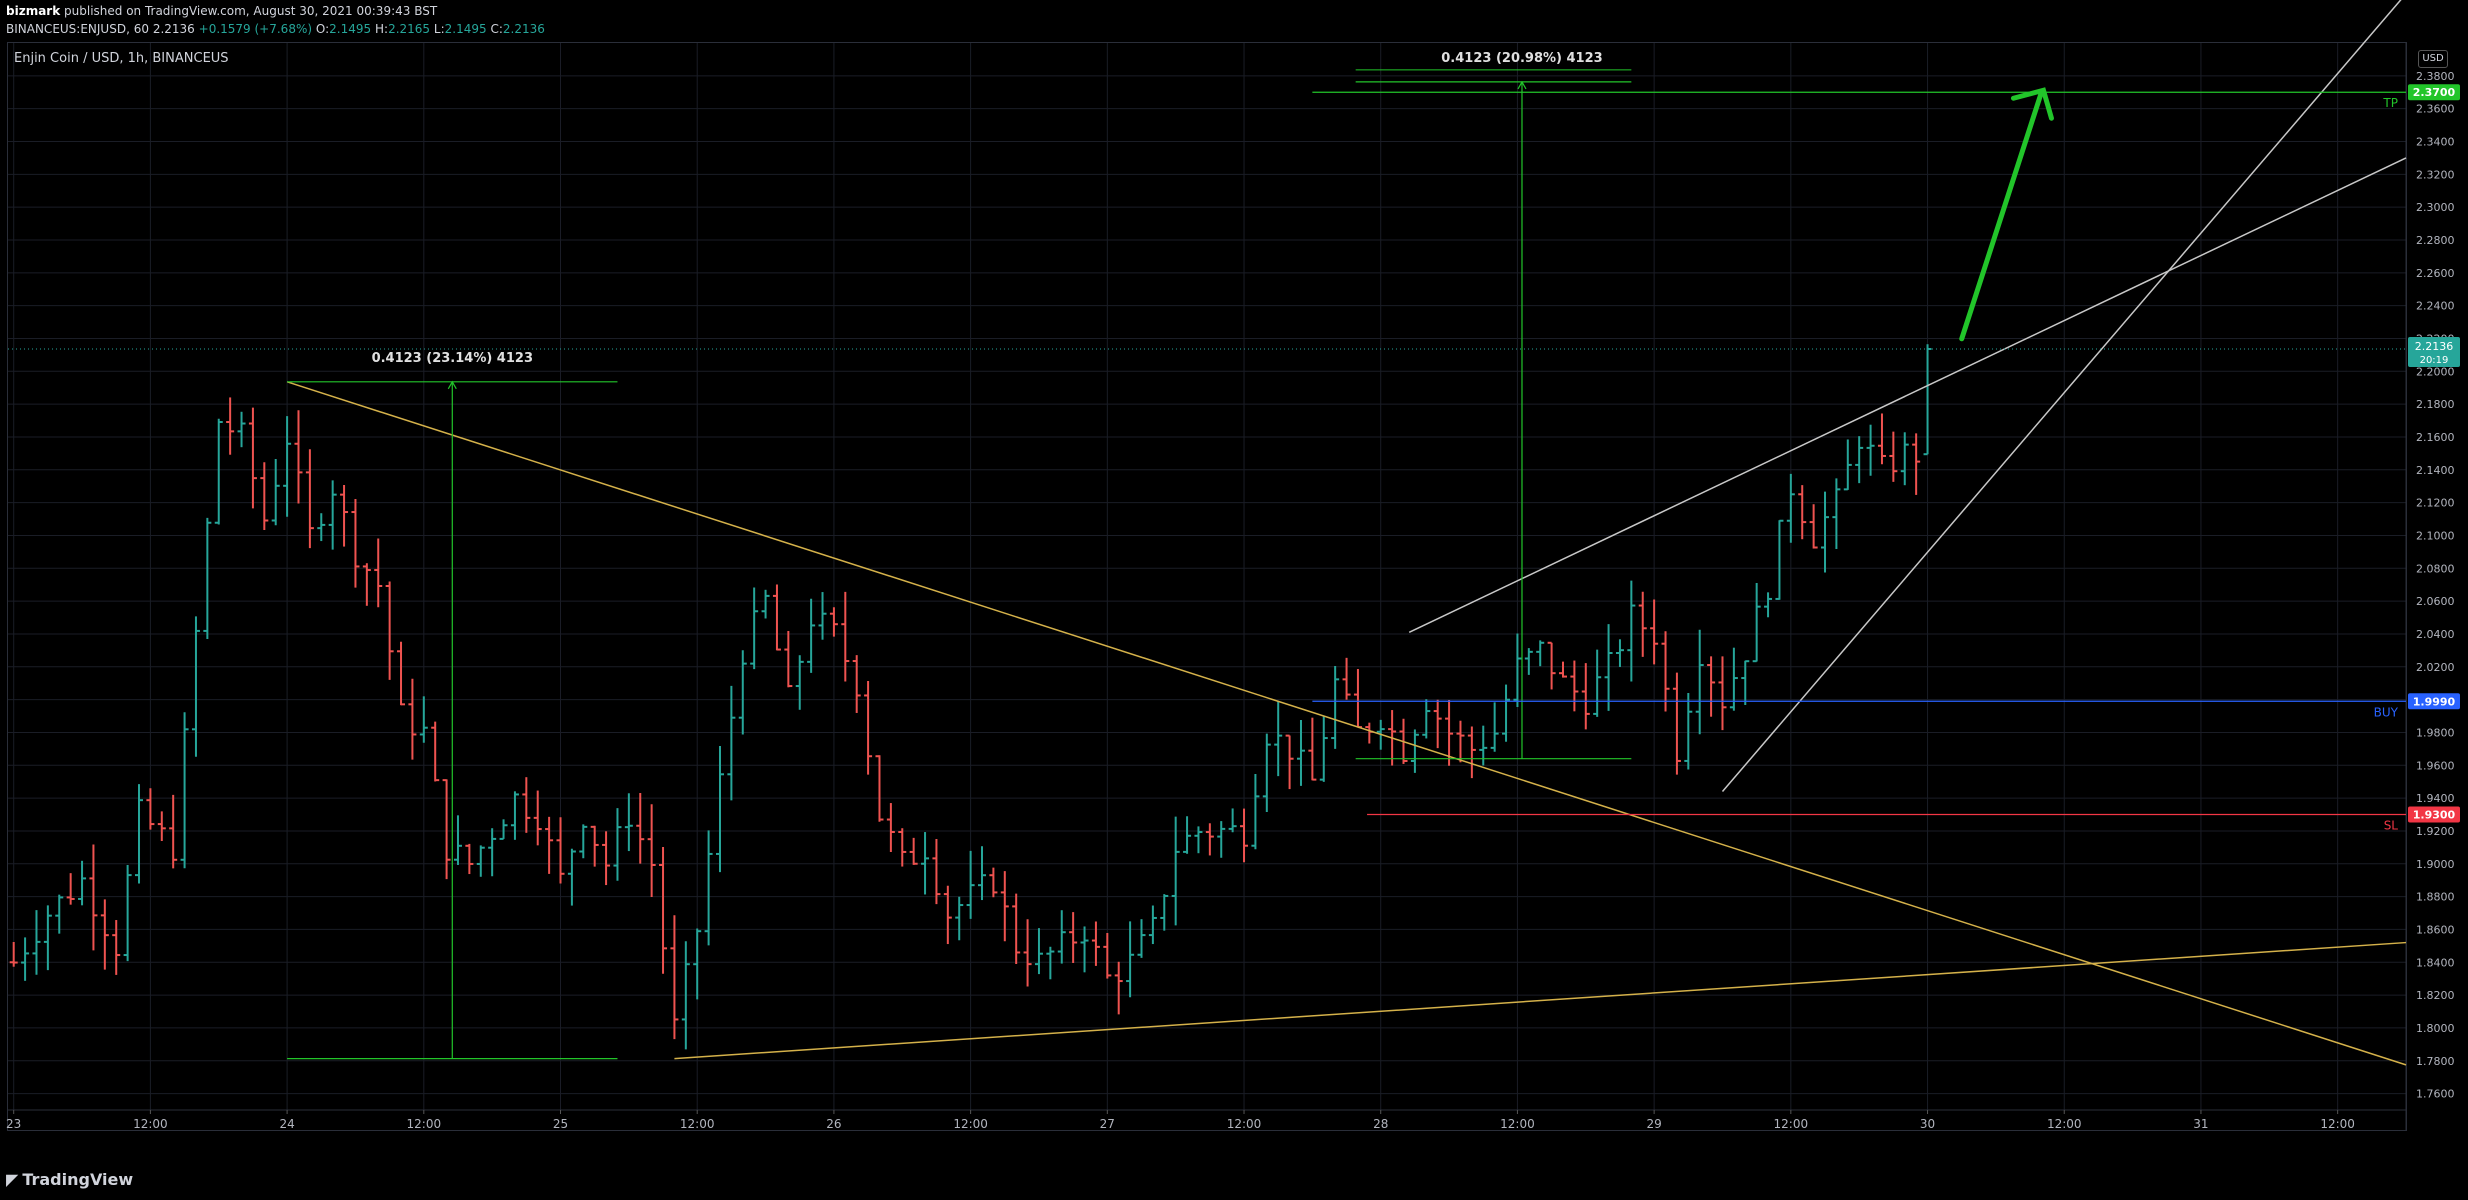  Describe the element at coordinates (173, 29) in the screenshot. I see `last-price-text: 2.2136` at that location.